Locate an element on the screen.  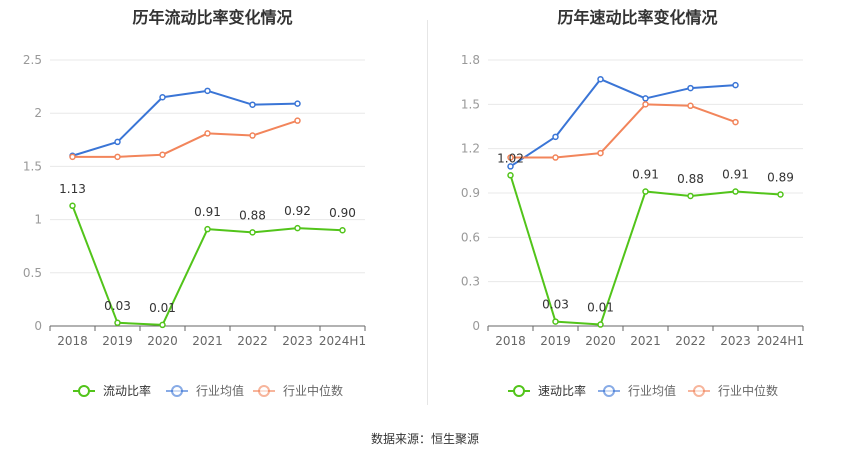
main-legend-label: 速动比率 is located at coordinates (562, 390).